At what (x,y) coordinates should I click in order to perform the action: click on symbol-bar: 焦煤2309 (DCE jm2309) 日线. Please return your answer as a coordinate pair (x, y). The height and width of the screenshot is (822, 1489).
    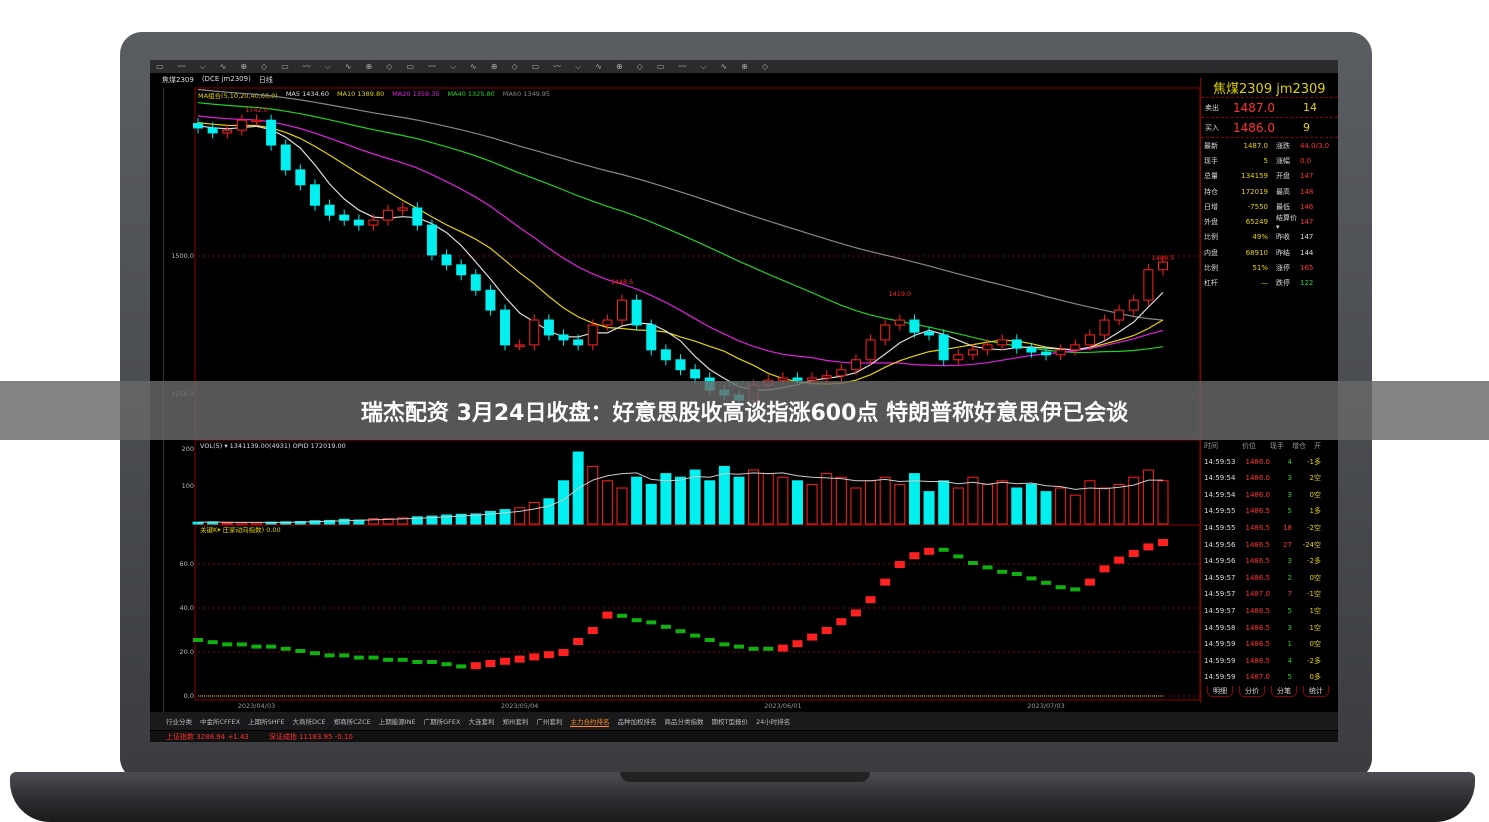
    Looking at the image, I should click on (217, 81).